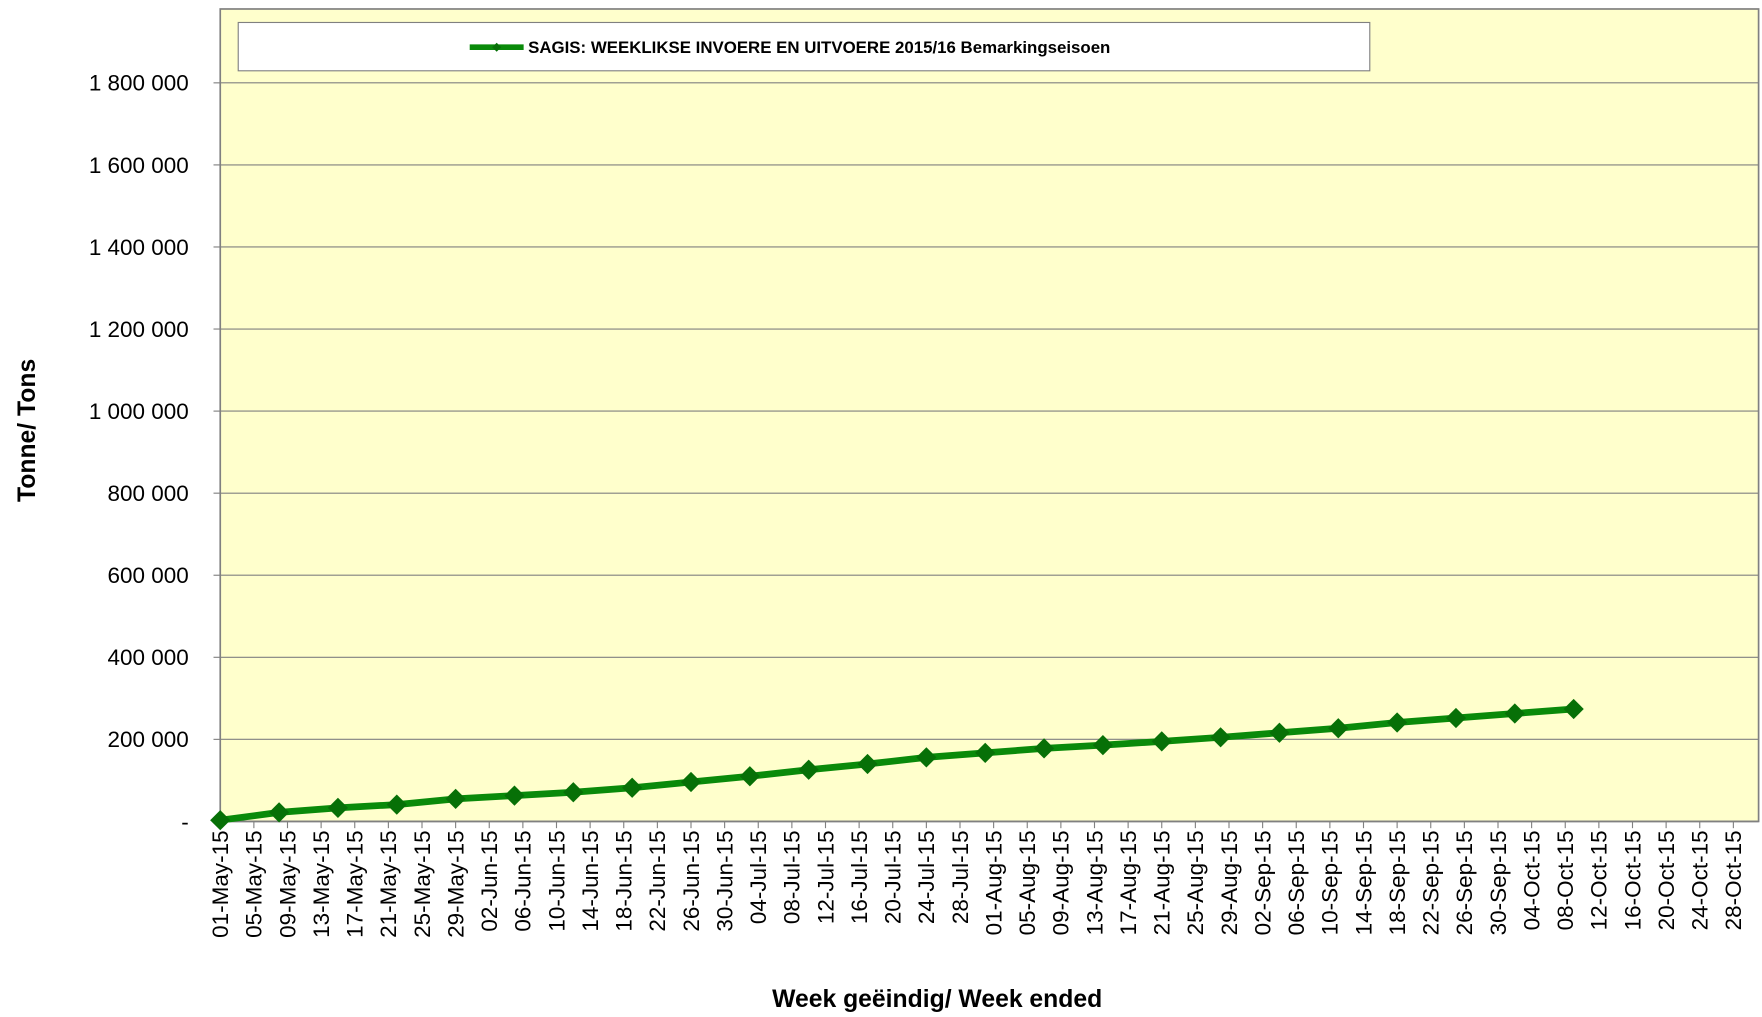 The width and height of the screenshot is (1762, 1017). Describe the element at coordinates (139, 83) in the screenshot. I see `y-tick-label: 1 800 000` at that location.